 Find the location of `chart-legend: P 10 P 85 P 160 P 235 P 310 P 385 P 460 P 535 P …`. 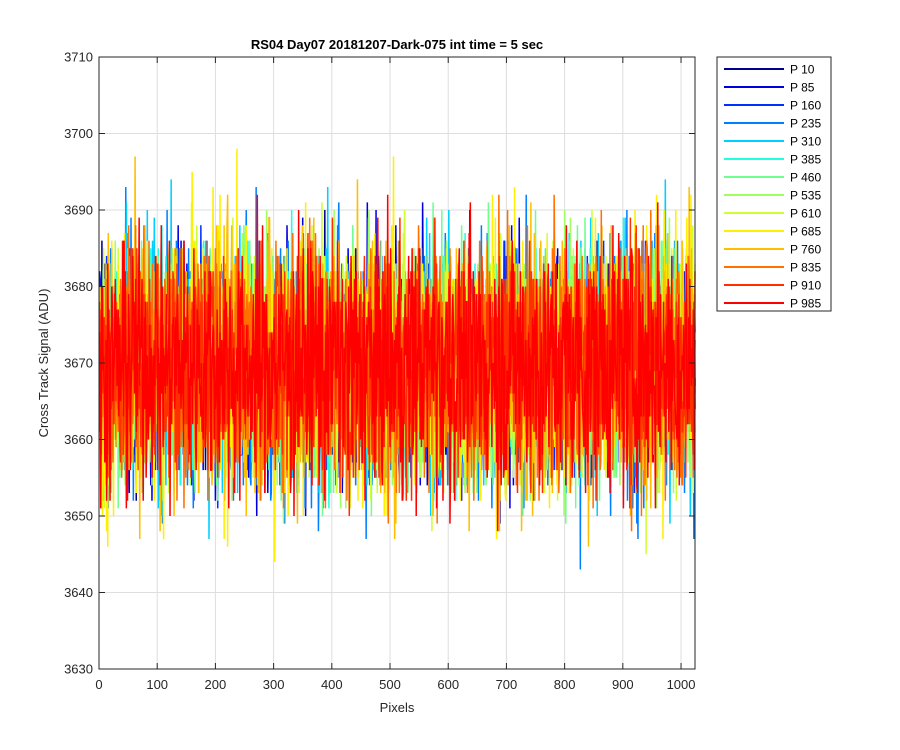

chart-legend: P 10 P 85 P 160 P 235 P 310 P 385 P 460 P 535 P … is located at coordinates (774, 184).